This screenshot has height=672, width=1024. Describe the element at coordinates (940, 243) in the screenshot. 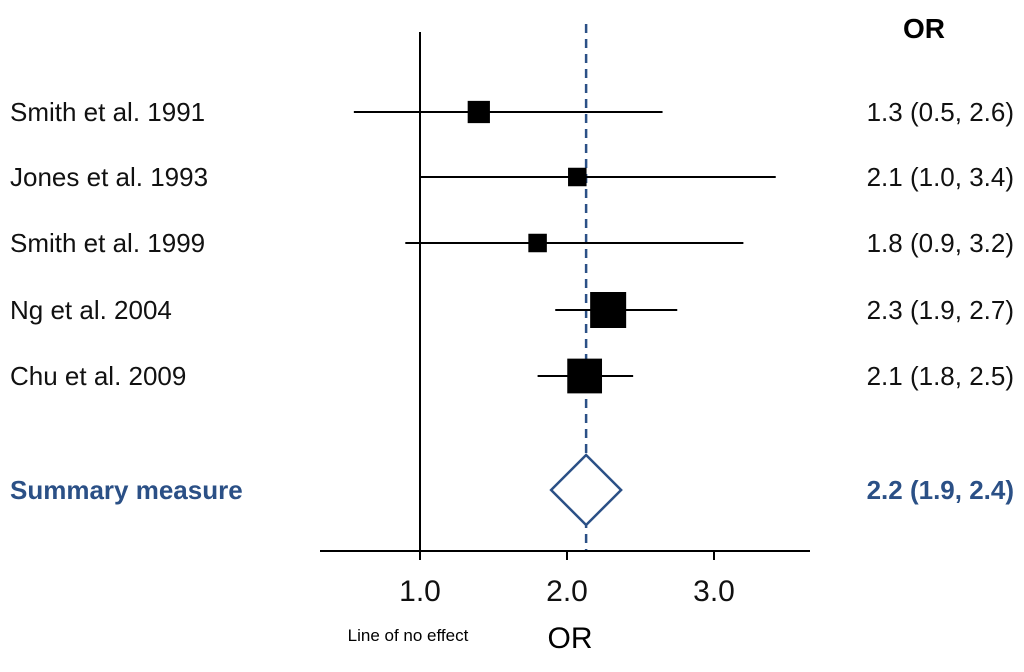

I see `study-or-value: 1.8 (0.9, 3.2)` at that location.